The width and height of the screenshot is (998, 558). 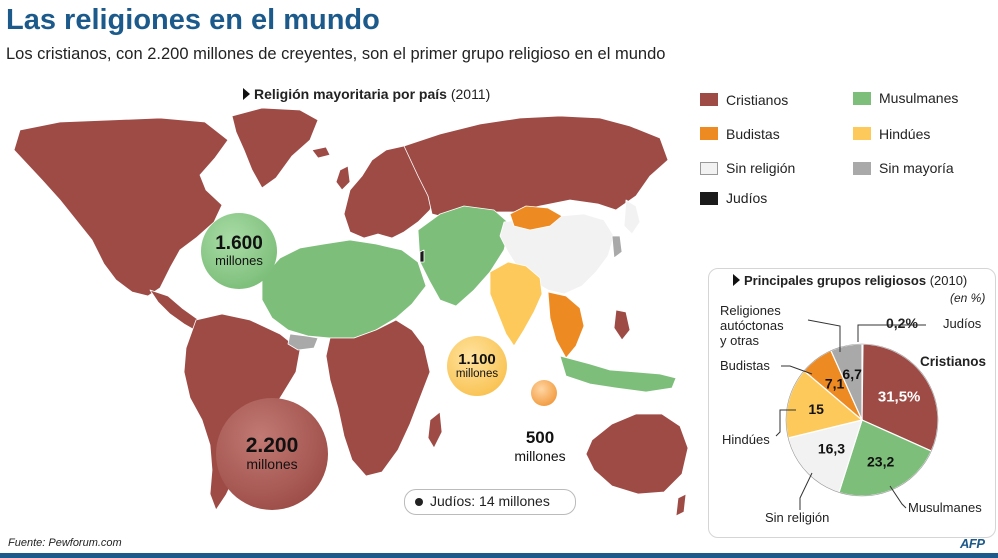 What do you see at coordinates (962, 323) in the screenshot?
I see `pie-label-judios: Judíos` at bounding box center [962, 323].